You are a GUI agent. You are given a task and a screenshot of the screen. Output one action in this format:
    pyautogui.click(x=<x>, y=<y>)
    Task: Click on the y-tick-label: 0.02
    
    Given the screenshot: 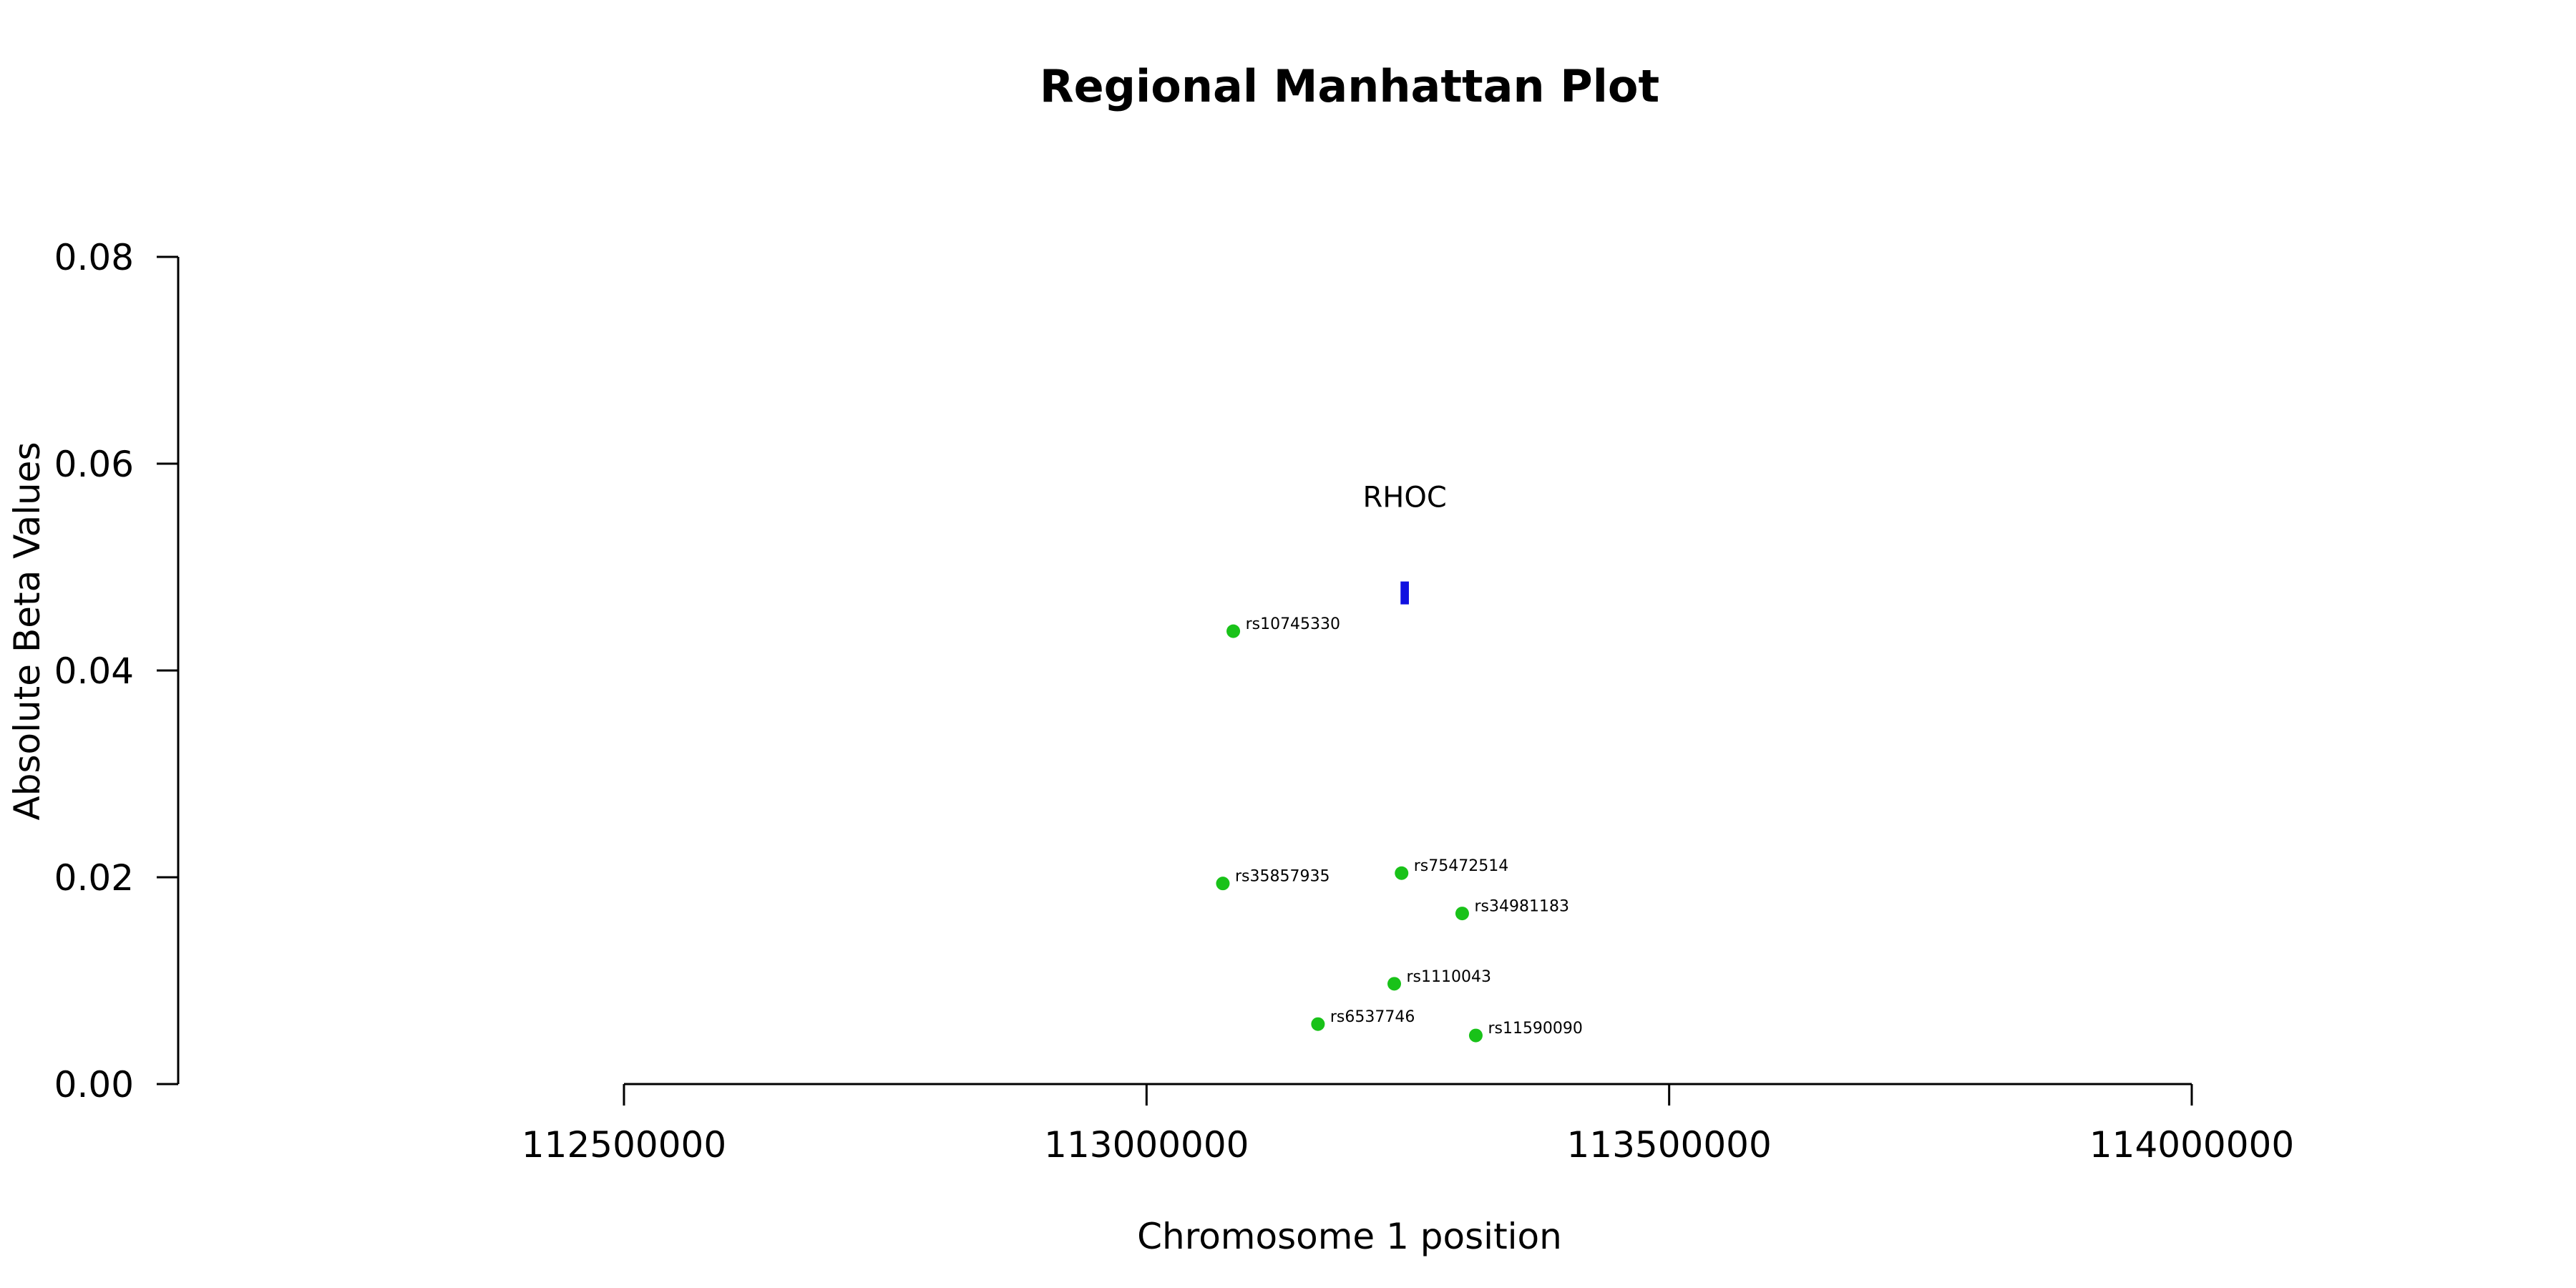 What is the action you would take?
    pyautogui.click(x=94, y=878)
    